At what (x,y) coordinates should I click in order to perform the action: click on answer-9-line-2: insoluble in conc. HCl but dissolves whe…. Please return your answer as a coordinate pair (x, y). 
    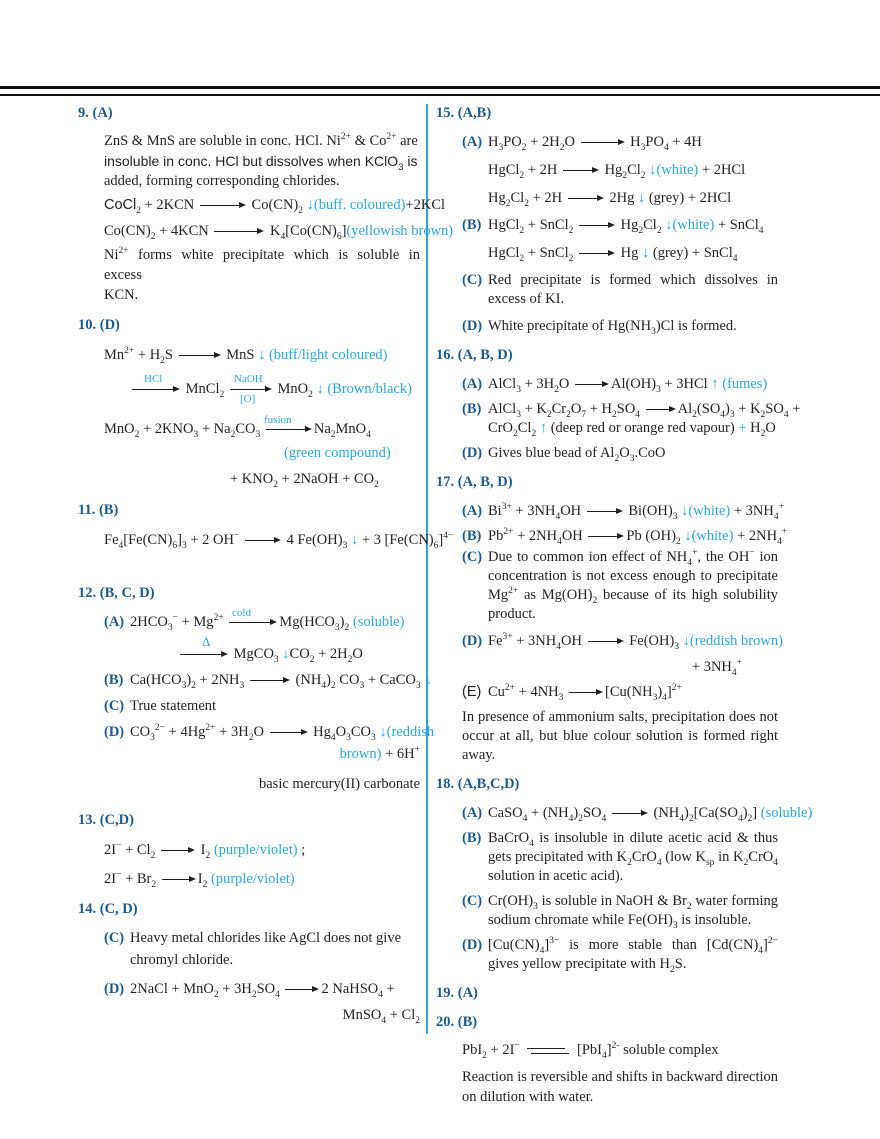
    Looking at the image, I should click on (261, 163).